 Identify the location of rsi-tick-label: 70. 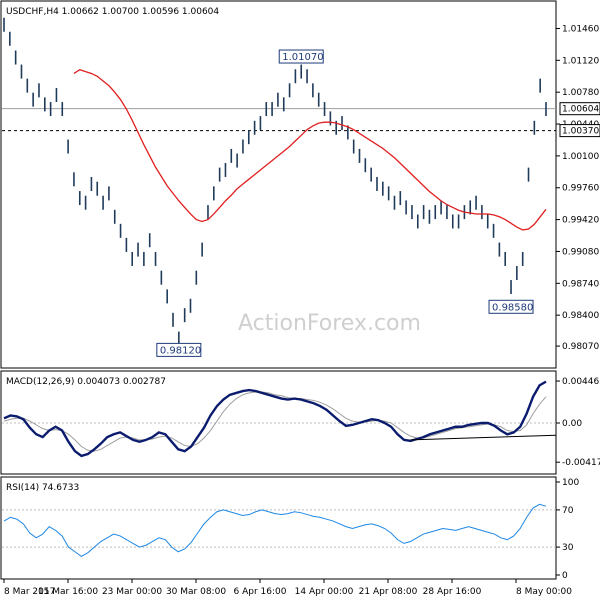
(568, 511).